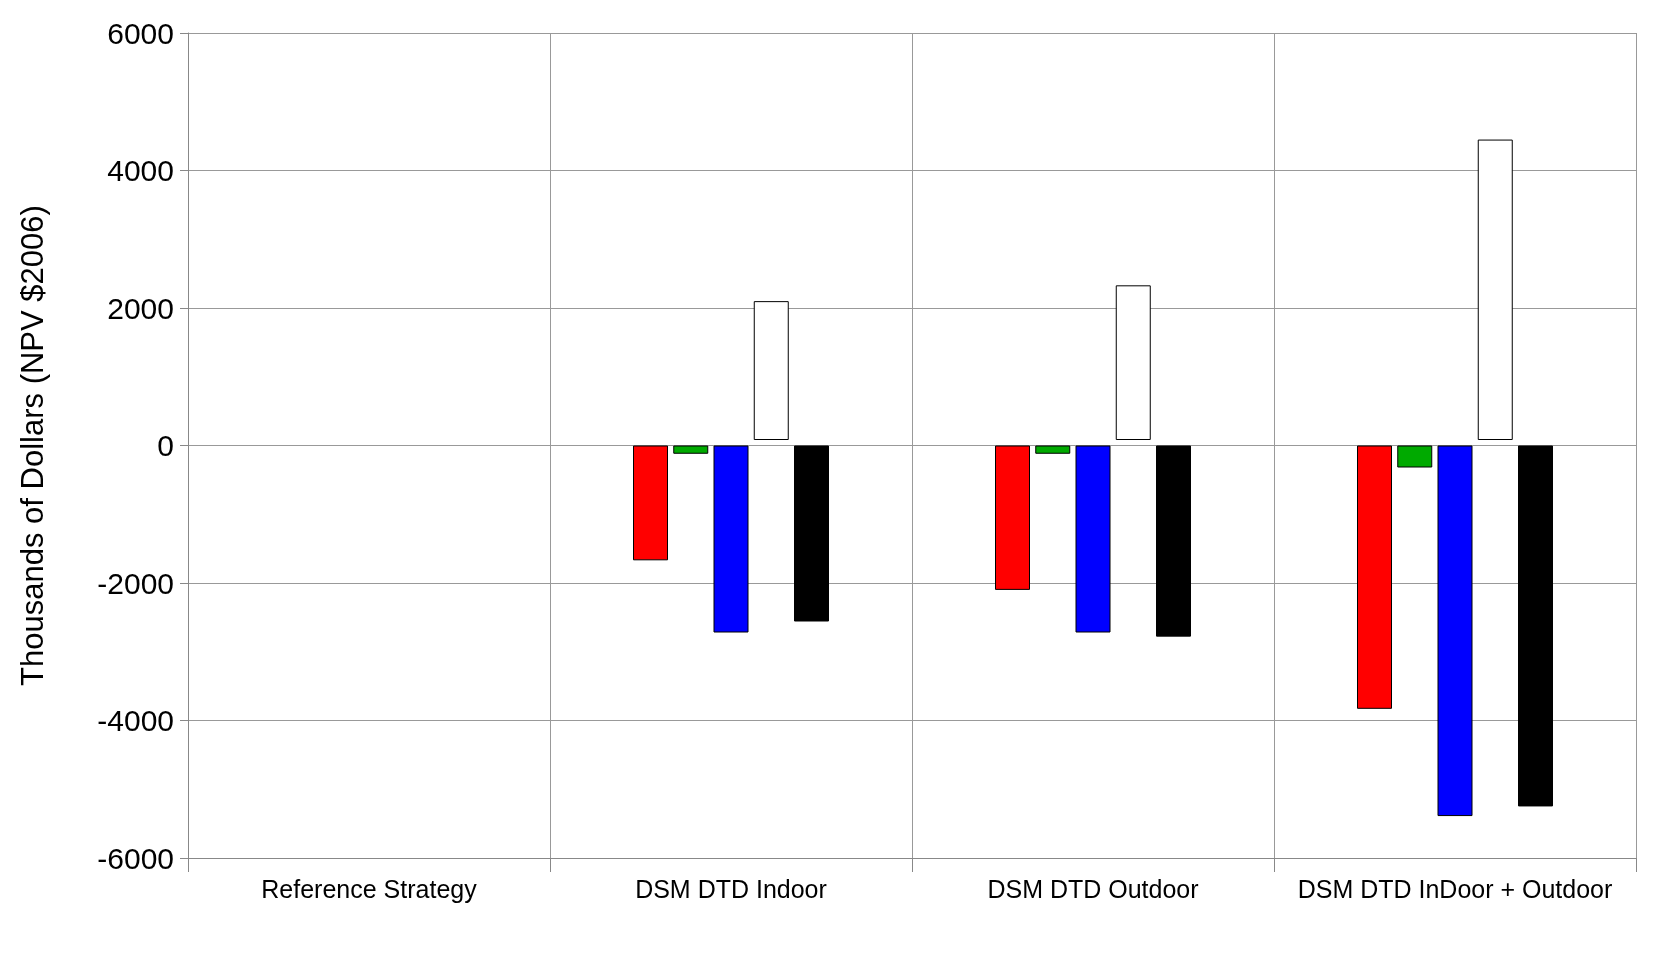 The height and width of the screenshot is (961, 1657). Describe the element at coordinates (369, 888) in the screenshot. I see `x-tick-label: Reference Strategy` at that location.